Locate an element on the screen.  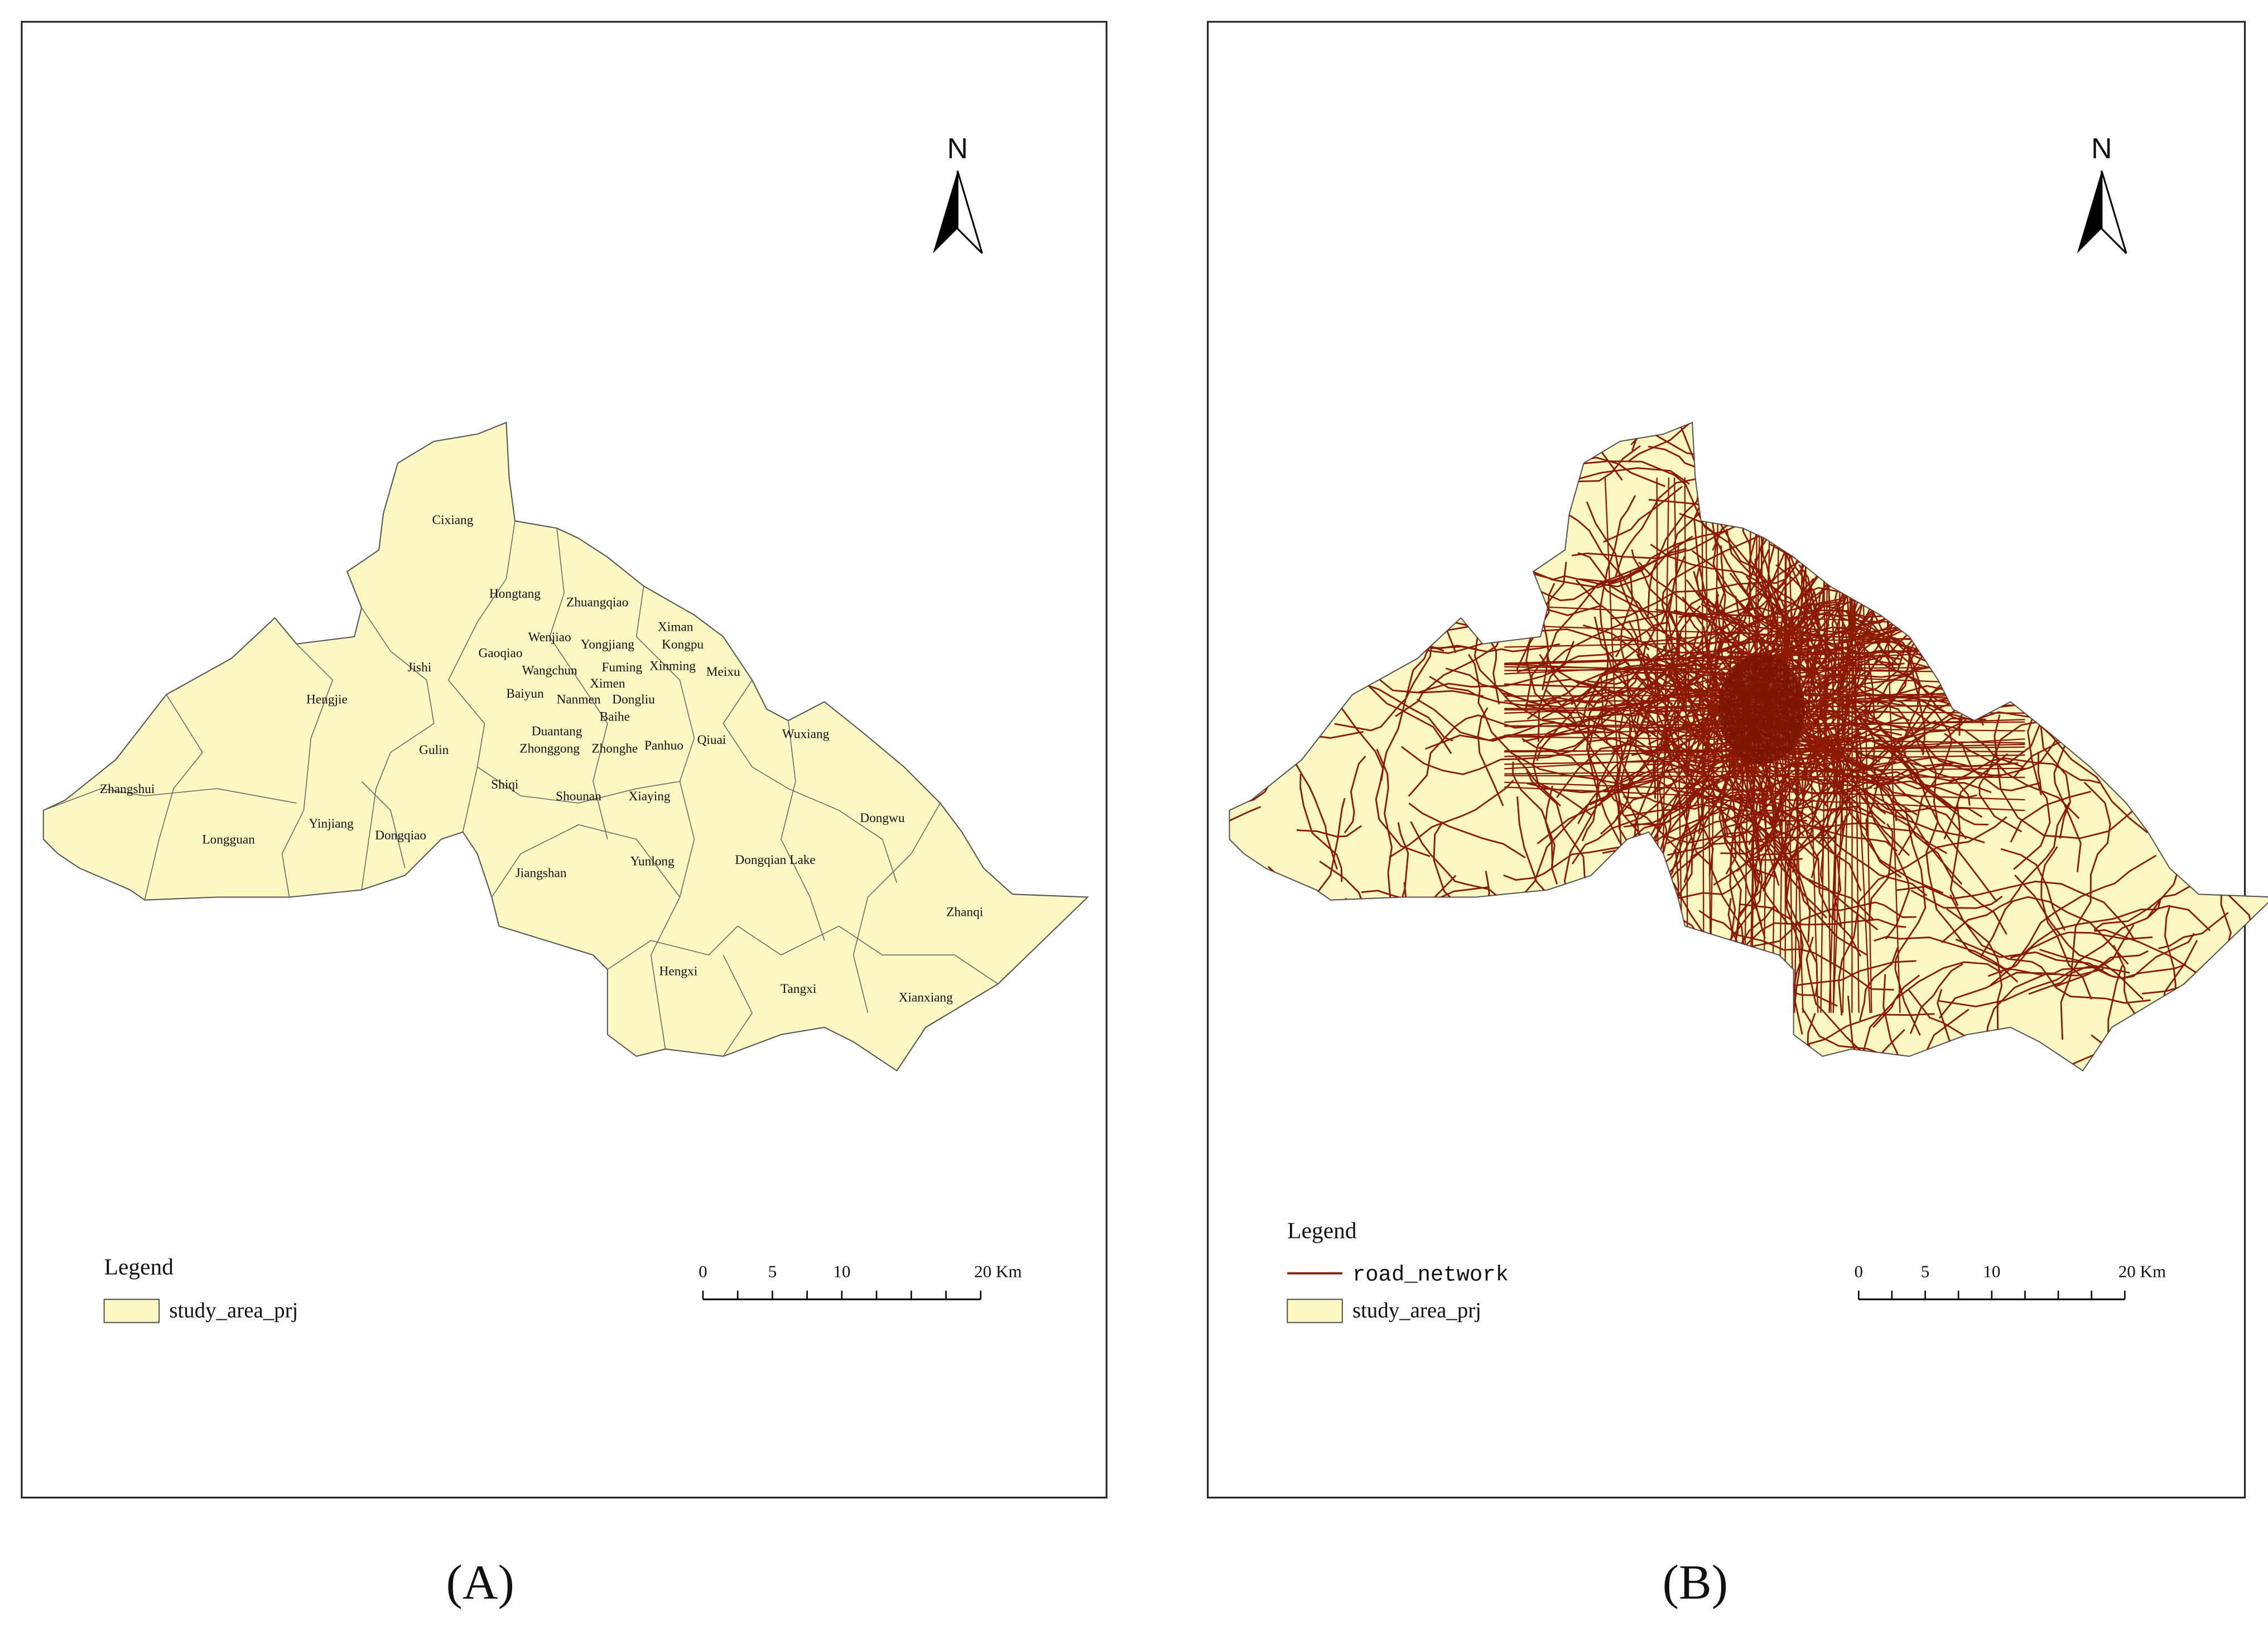
place-label: Longguan is located at coordinates (228, 840).